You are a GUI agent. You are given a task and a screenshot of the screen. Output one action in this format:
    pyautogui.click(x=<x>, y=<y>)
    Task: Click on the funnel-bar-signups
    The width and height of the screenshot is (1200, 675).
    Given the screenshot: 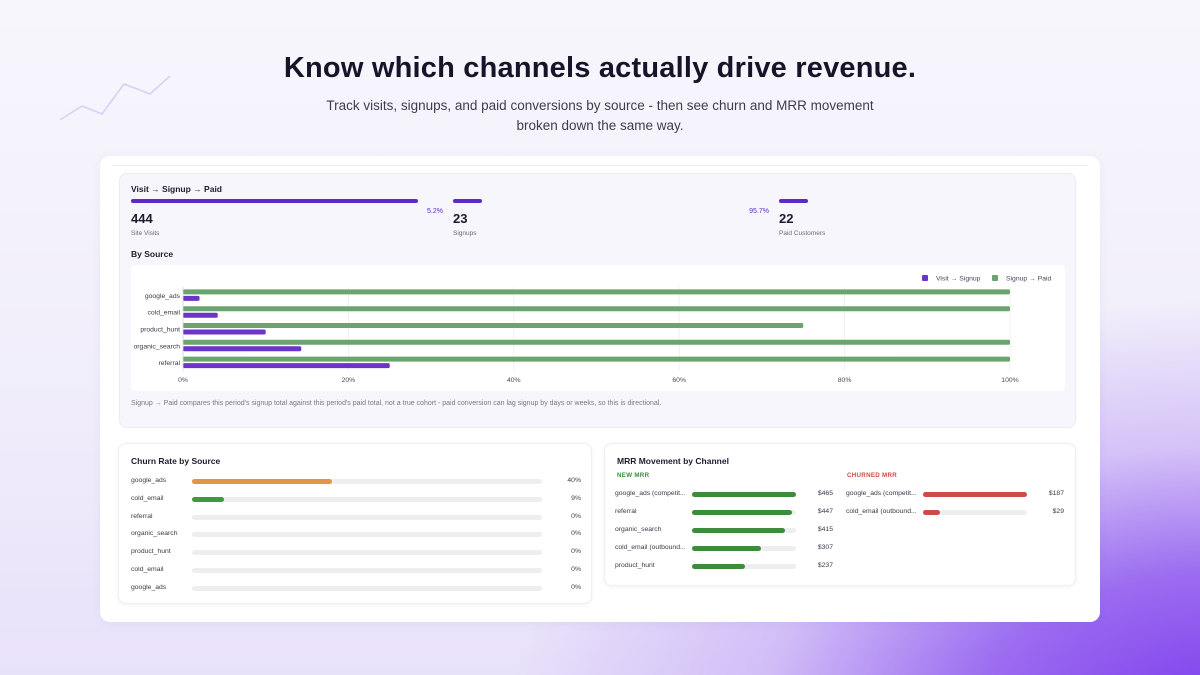 What is the action you would take?
    pyautogui.click(x=467, y=201)
    